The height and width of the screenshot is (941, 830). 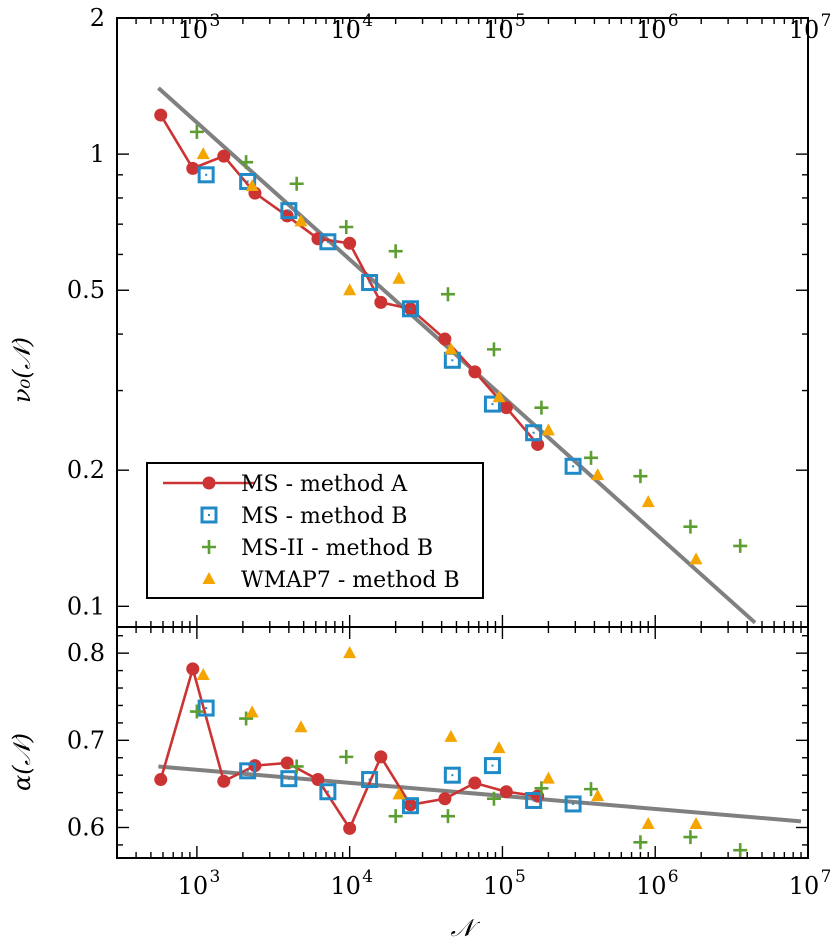 I want to click on legend-entry: MS-II - method B, so click(x=317, y=548).